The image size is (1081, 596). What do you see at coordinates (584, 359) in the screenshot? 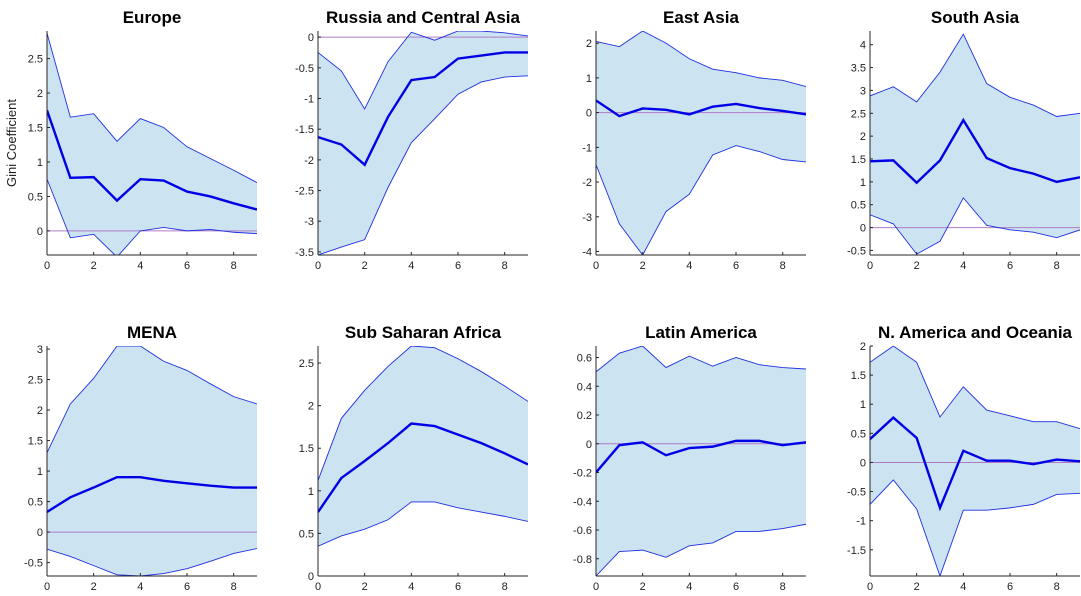
I see `y-tick-label: 0.6` at bounding box center [584, 359].